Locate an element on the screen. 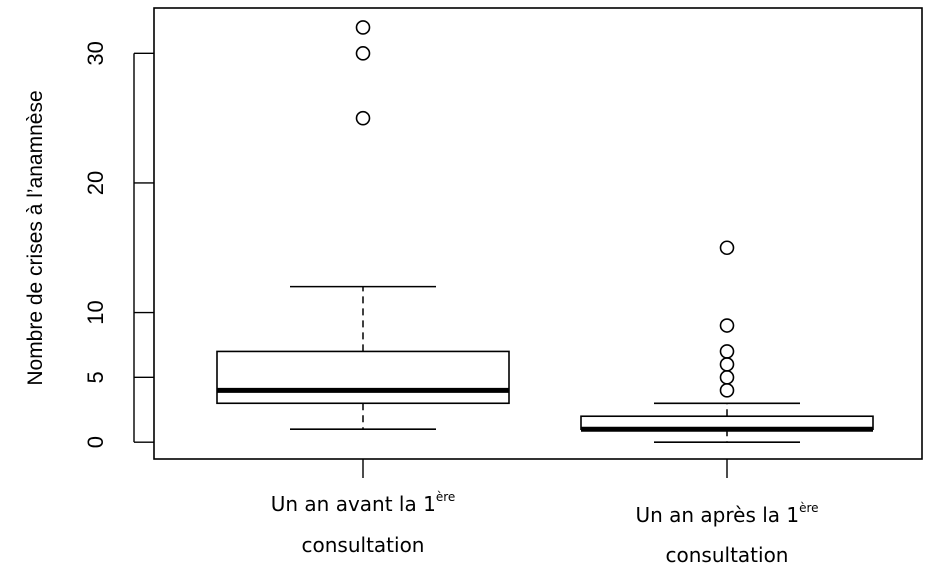 The image size is (925, 568). x-category-label: Un an après la 1ère is located at coordinates (726, 514).